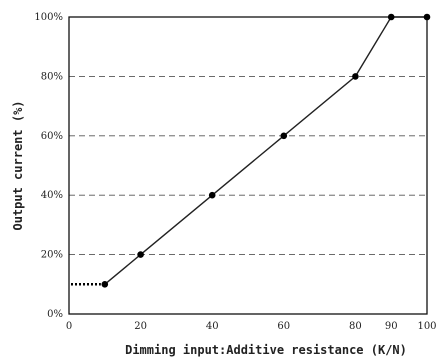  Describe the element at coordinates (52, 76) in the screenshot. I see `y-tick-label: 80%` at that location.